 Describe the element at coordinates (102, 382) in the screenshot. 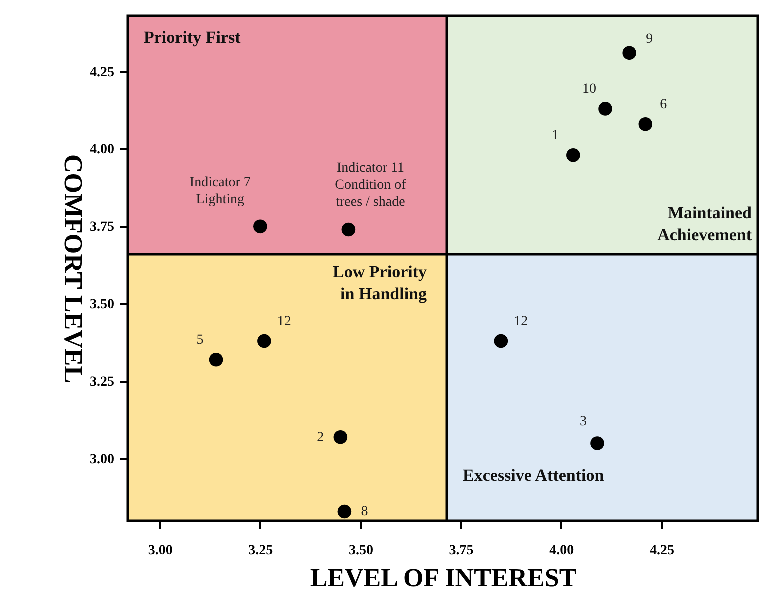

I see `y-tick-label: 3.25` at that location.